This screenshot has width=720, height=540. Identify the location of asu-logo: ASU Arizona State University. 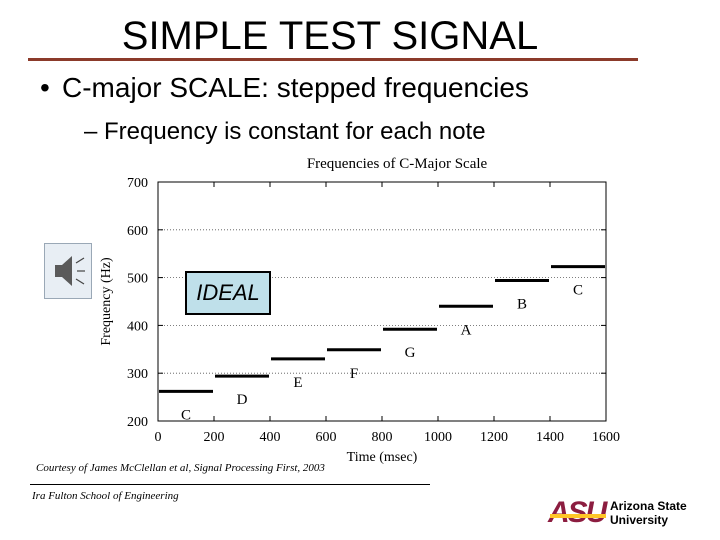
(623, 513).